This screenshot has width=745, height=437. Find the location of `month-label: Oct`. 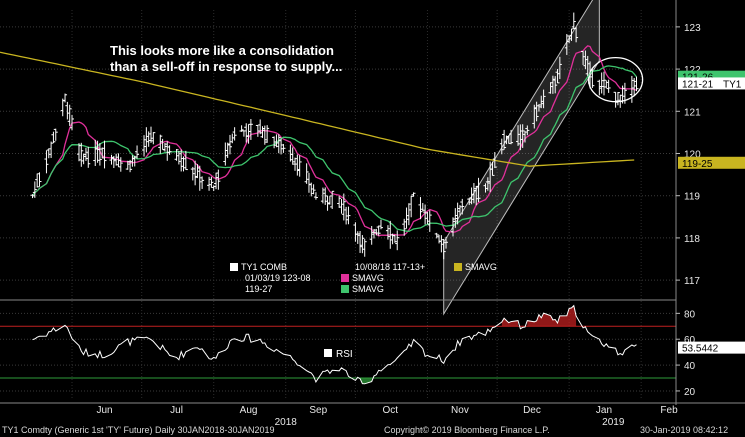

month-label: Oct is located at coordinates (390, 410).